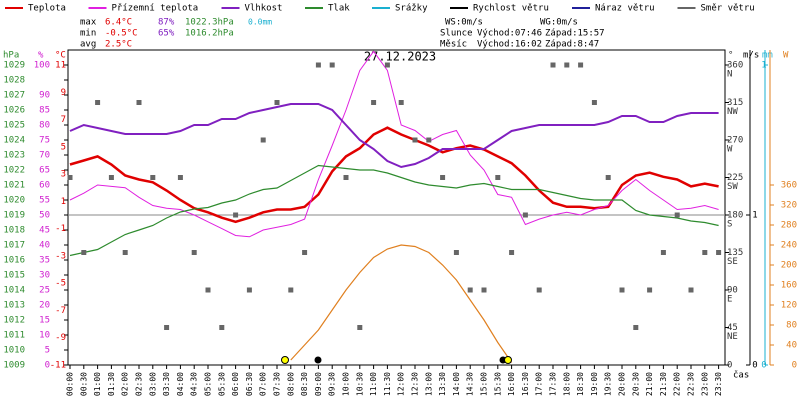  Describe the element at coordinates (121, 34) in the screenshot. I see `stat: -0.5°C` at that location.